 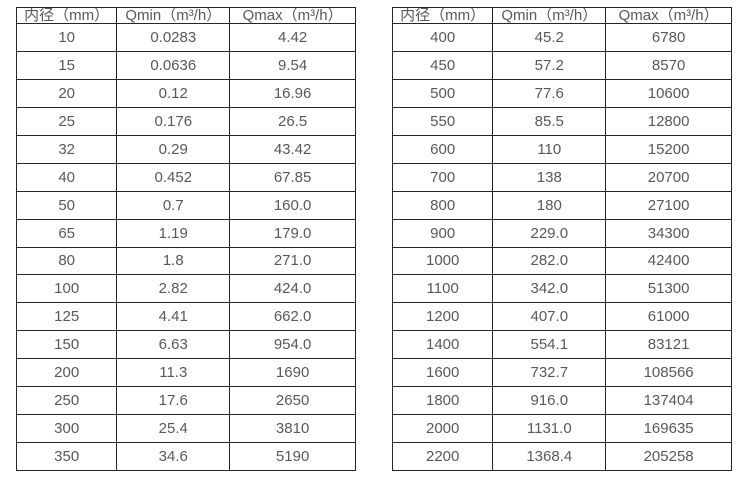 What do you see at coordinates (292, 65) in the screenshot?
I see `table-cell: 9.54` at bounding box center [292, 65].